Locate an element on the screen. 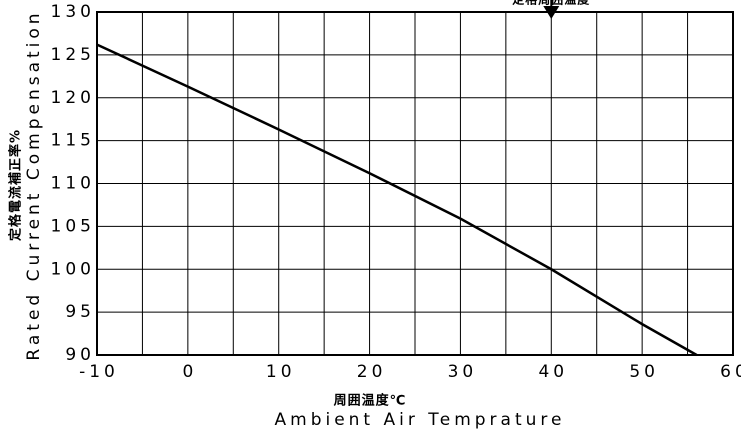  y-tick-label: 125 is located at coordinates (73, 55).